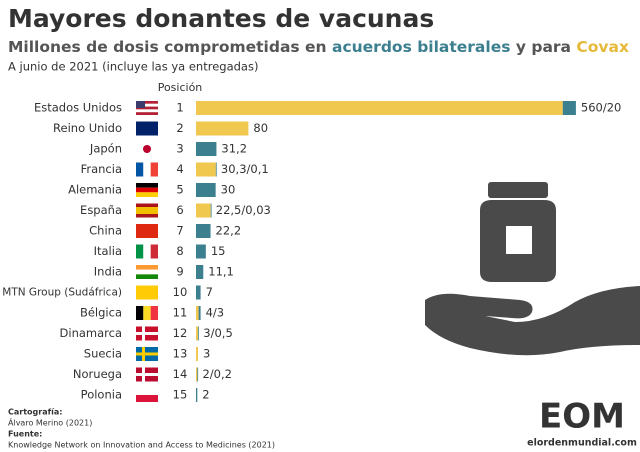 This screenshot has width=640, height=452. What do you see at coordinates (206, 354) in the screenshot?
I see `value-label: 3` at bounding box center [206, 354].